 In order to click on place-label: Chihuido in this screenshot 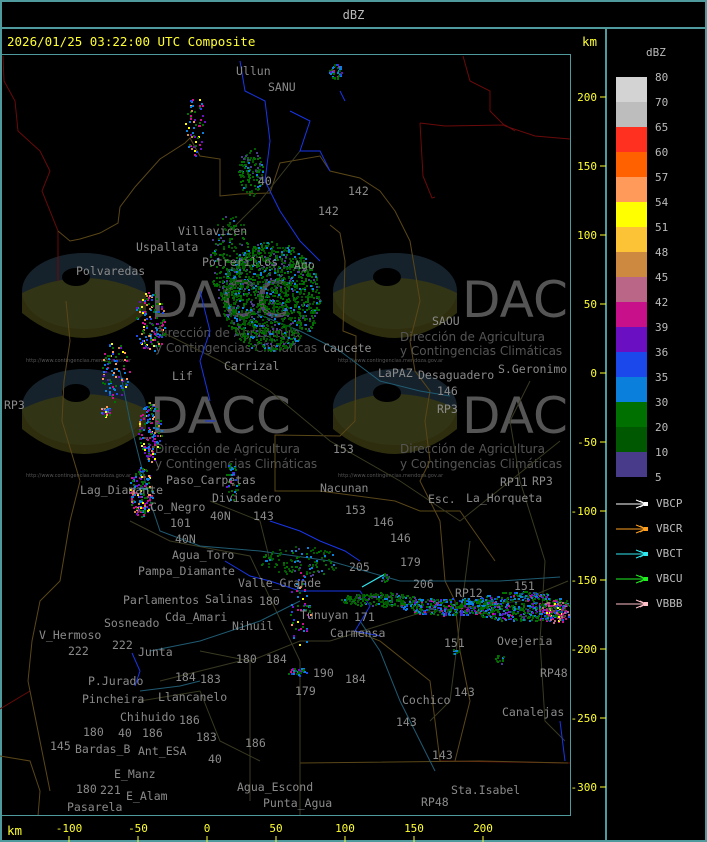, I will do `click(147, 717)`.